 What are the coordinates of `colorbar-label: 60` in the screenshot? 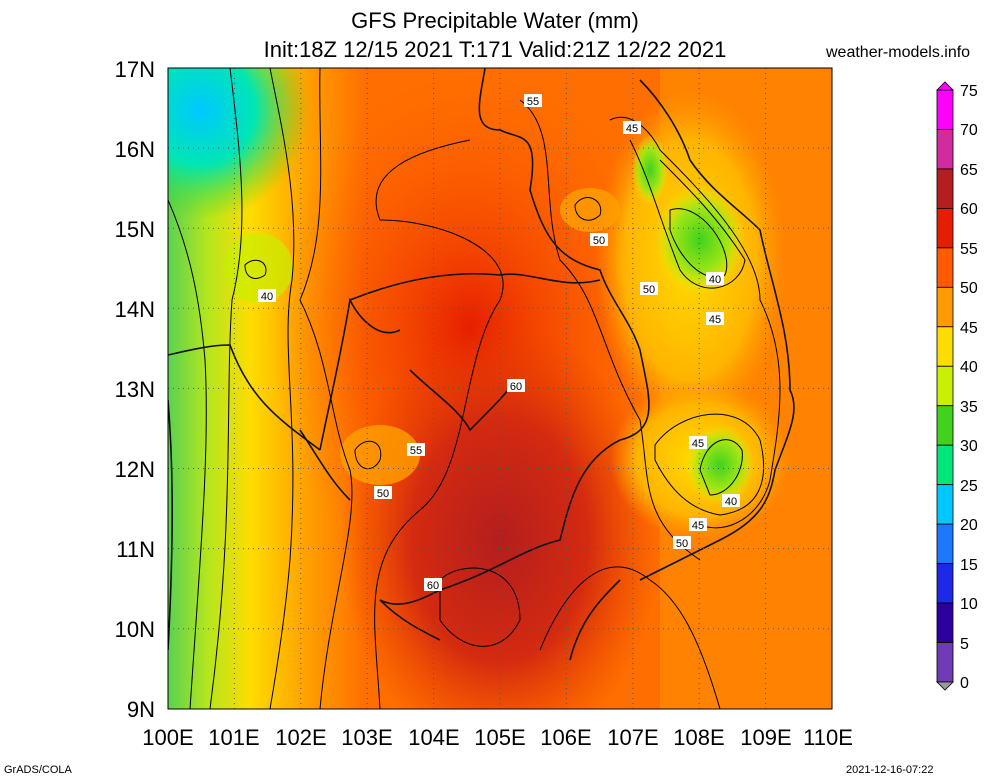 It's located at (969, 209).